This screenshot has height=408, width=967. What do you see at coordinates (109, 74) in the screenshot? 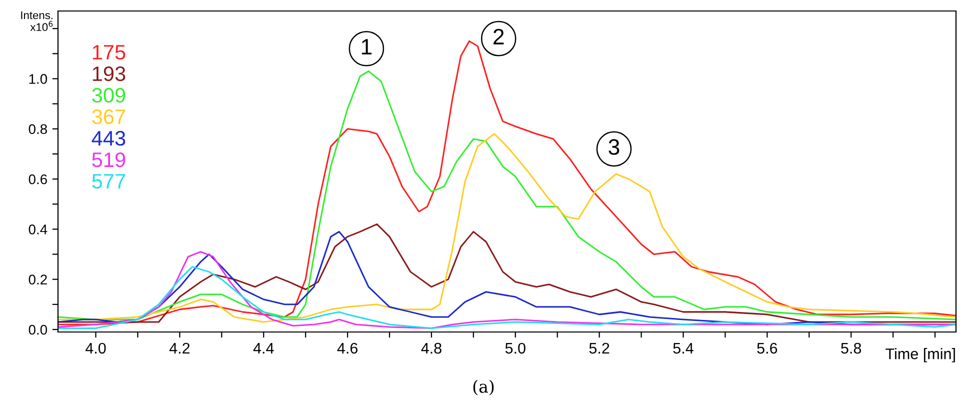
I see `text: 193` at bounding box center [109, 74].